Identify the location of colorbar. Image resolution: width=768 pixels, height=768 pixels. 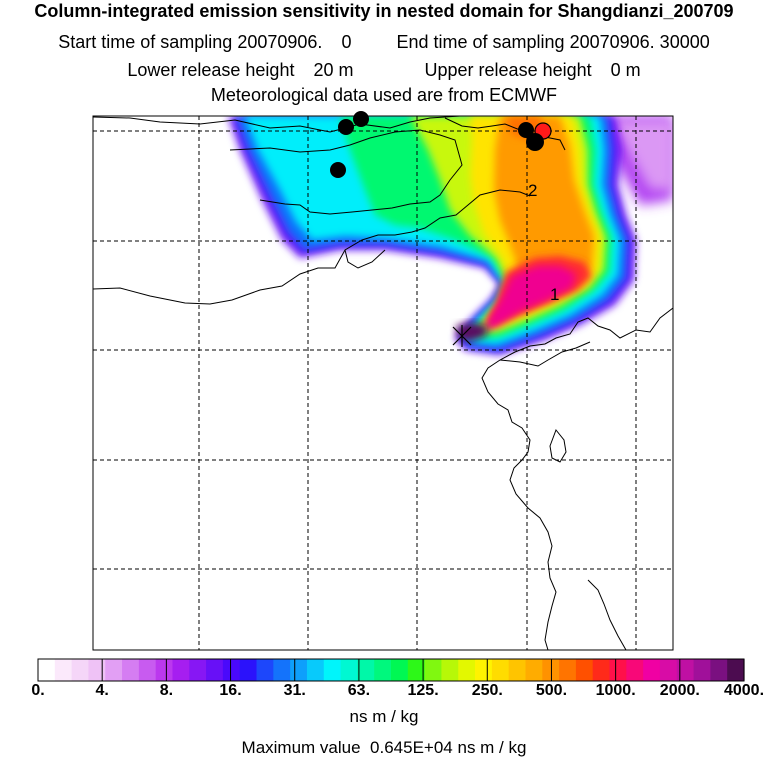
(391, 670).